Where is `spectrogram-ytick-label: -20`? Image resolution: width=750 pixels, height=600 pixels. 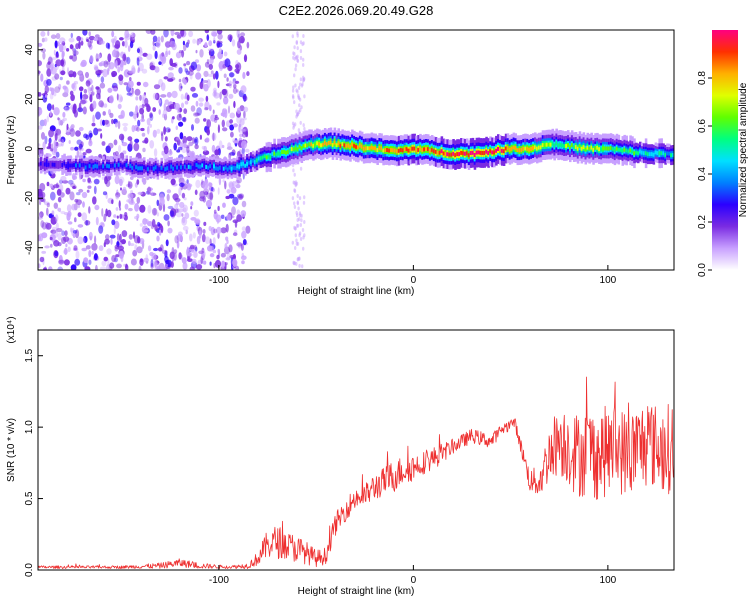 spectrogram-ytick-label: -20 is located at coordinates (29, 198).